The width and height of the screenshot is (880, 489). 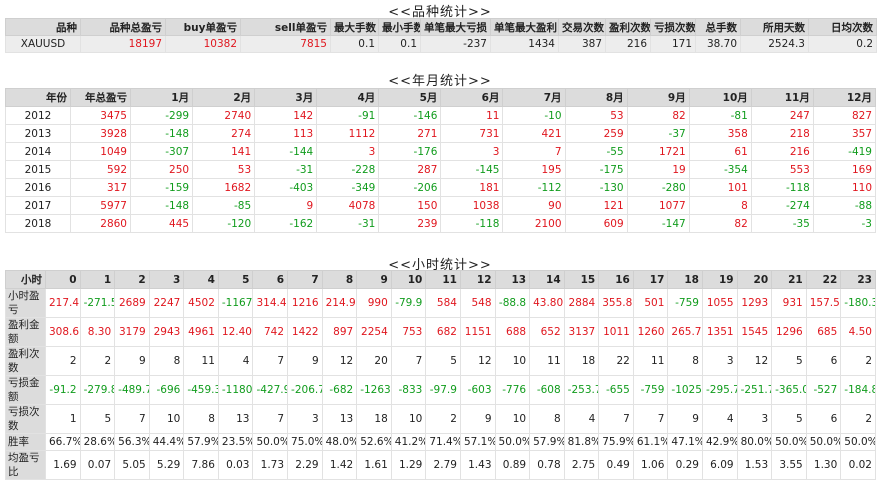 I want to click on cell: 13, so click(x=339, y=419).